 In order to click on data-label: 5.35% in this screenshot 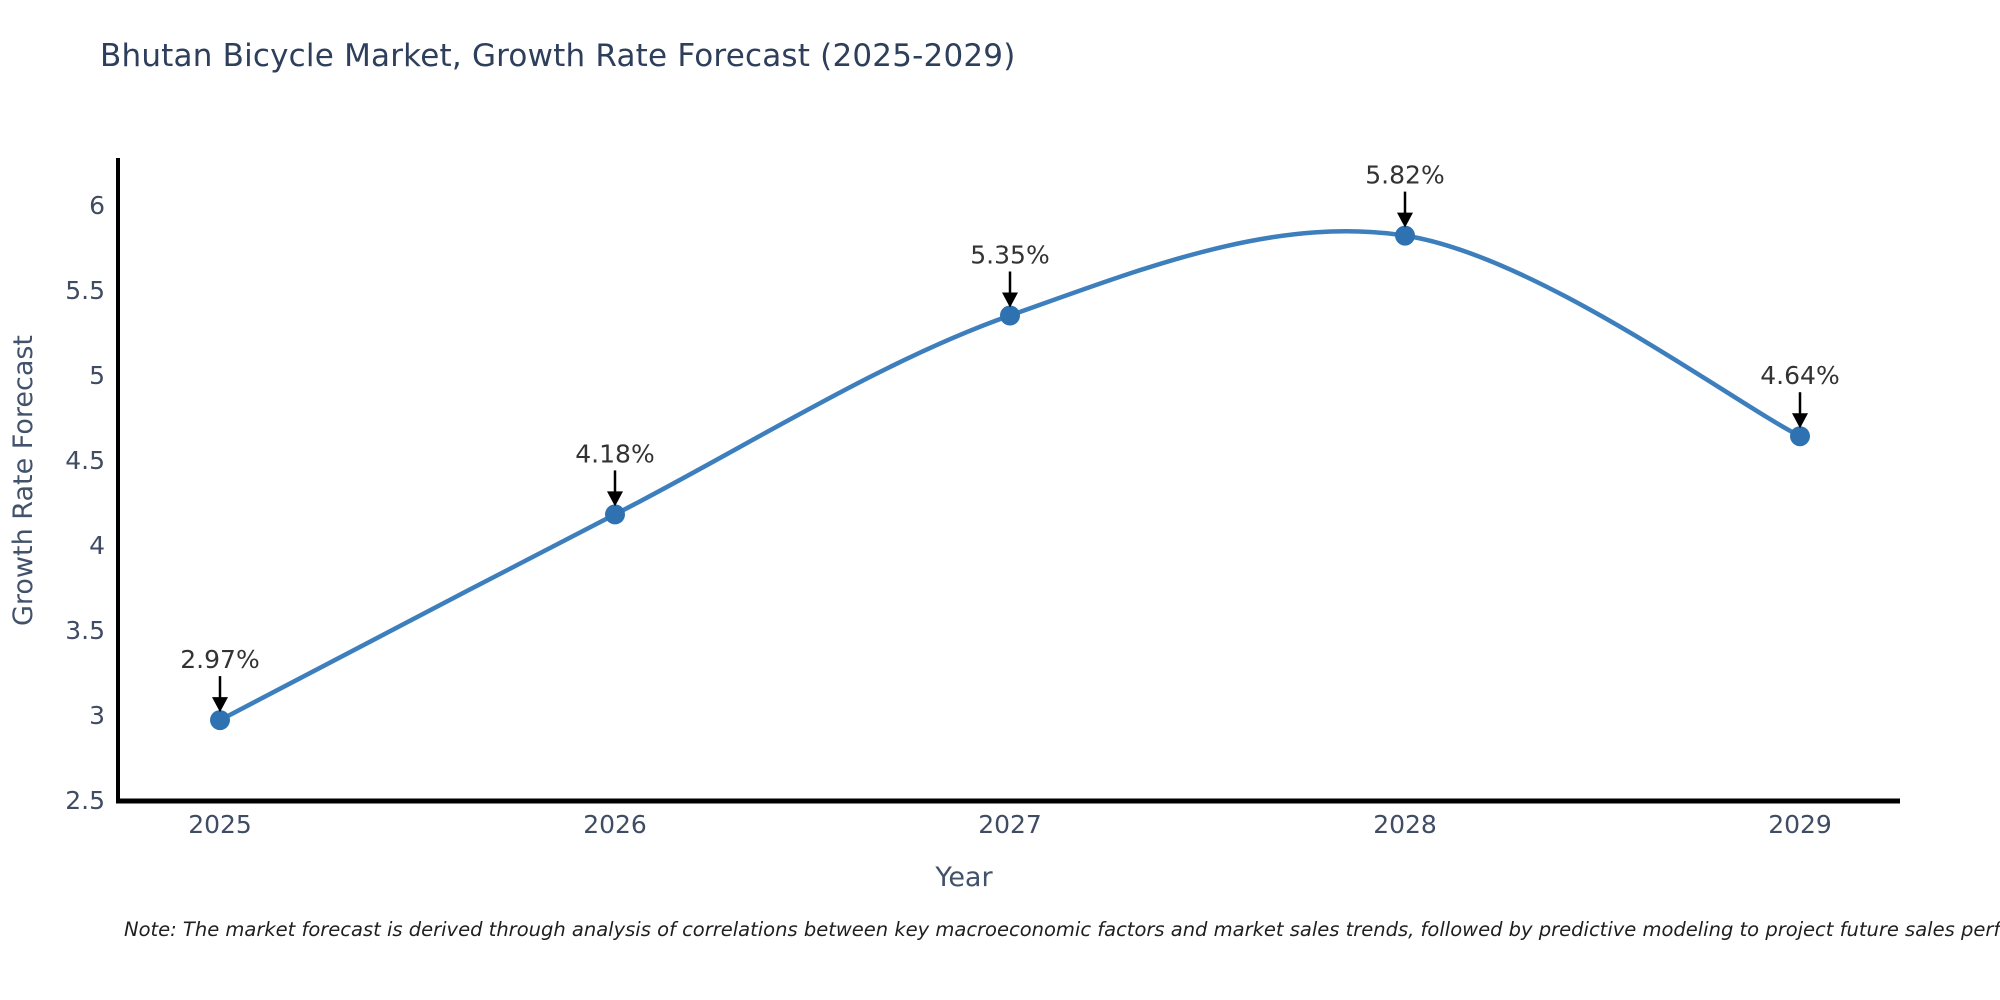, I will do `click(1009, 255)`.